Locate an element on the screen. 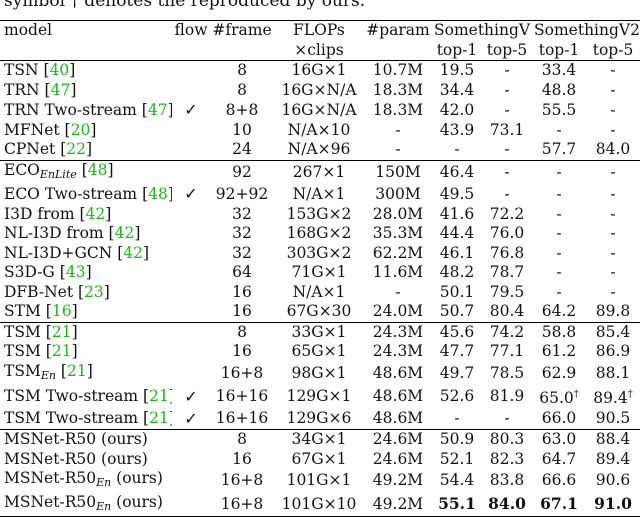 The width and height of the screenshot is (640, 517). cell-flops-value: 153G×2 is located at coordinates (319, 213).